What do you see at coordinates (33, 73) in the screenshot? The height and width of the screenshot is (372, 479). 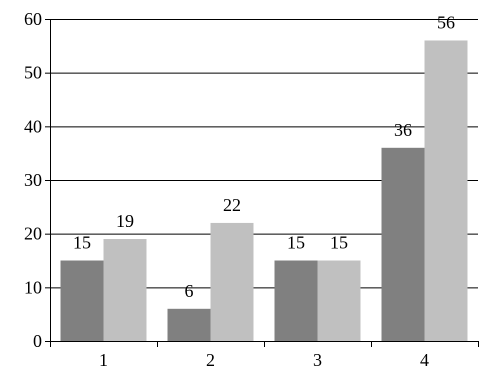 I see `y-tick-label: 50` at bounding box center [33, 73].